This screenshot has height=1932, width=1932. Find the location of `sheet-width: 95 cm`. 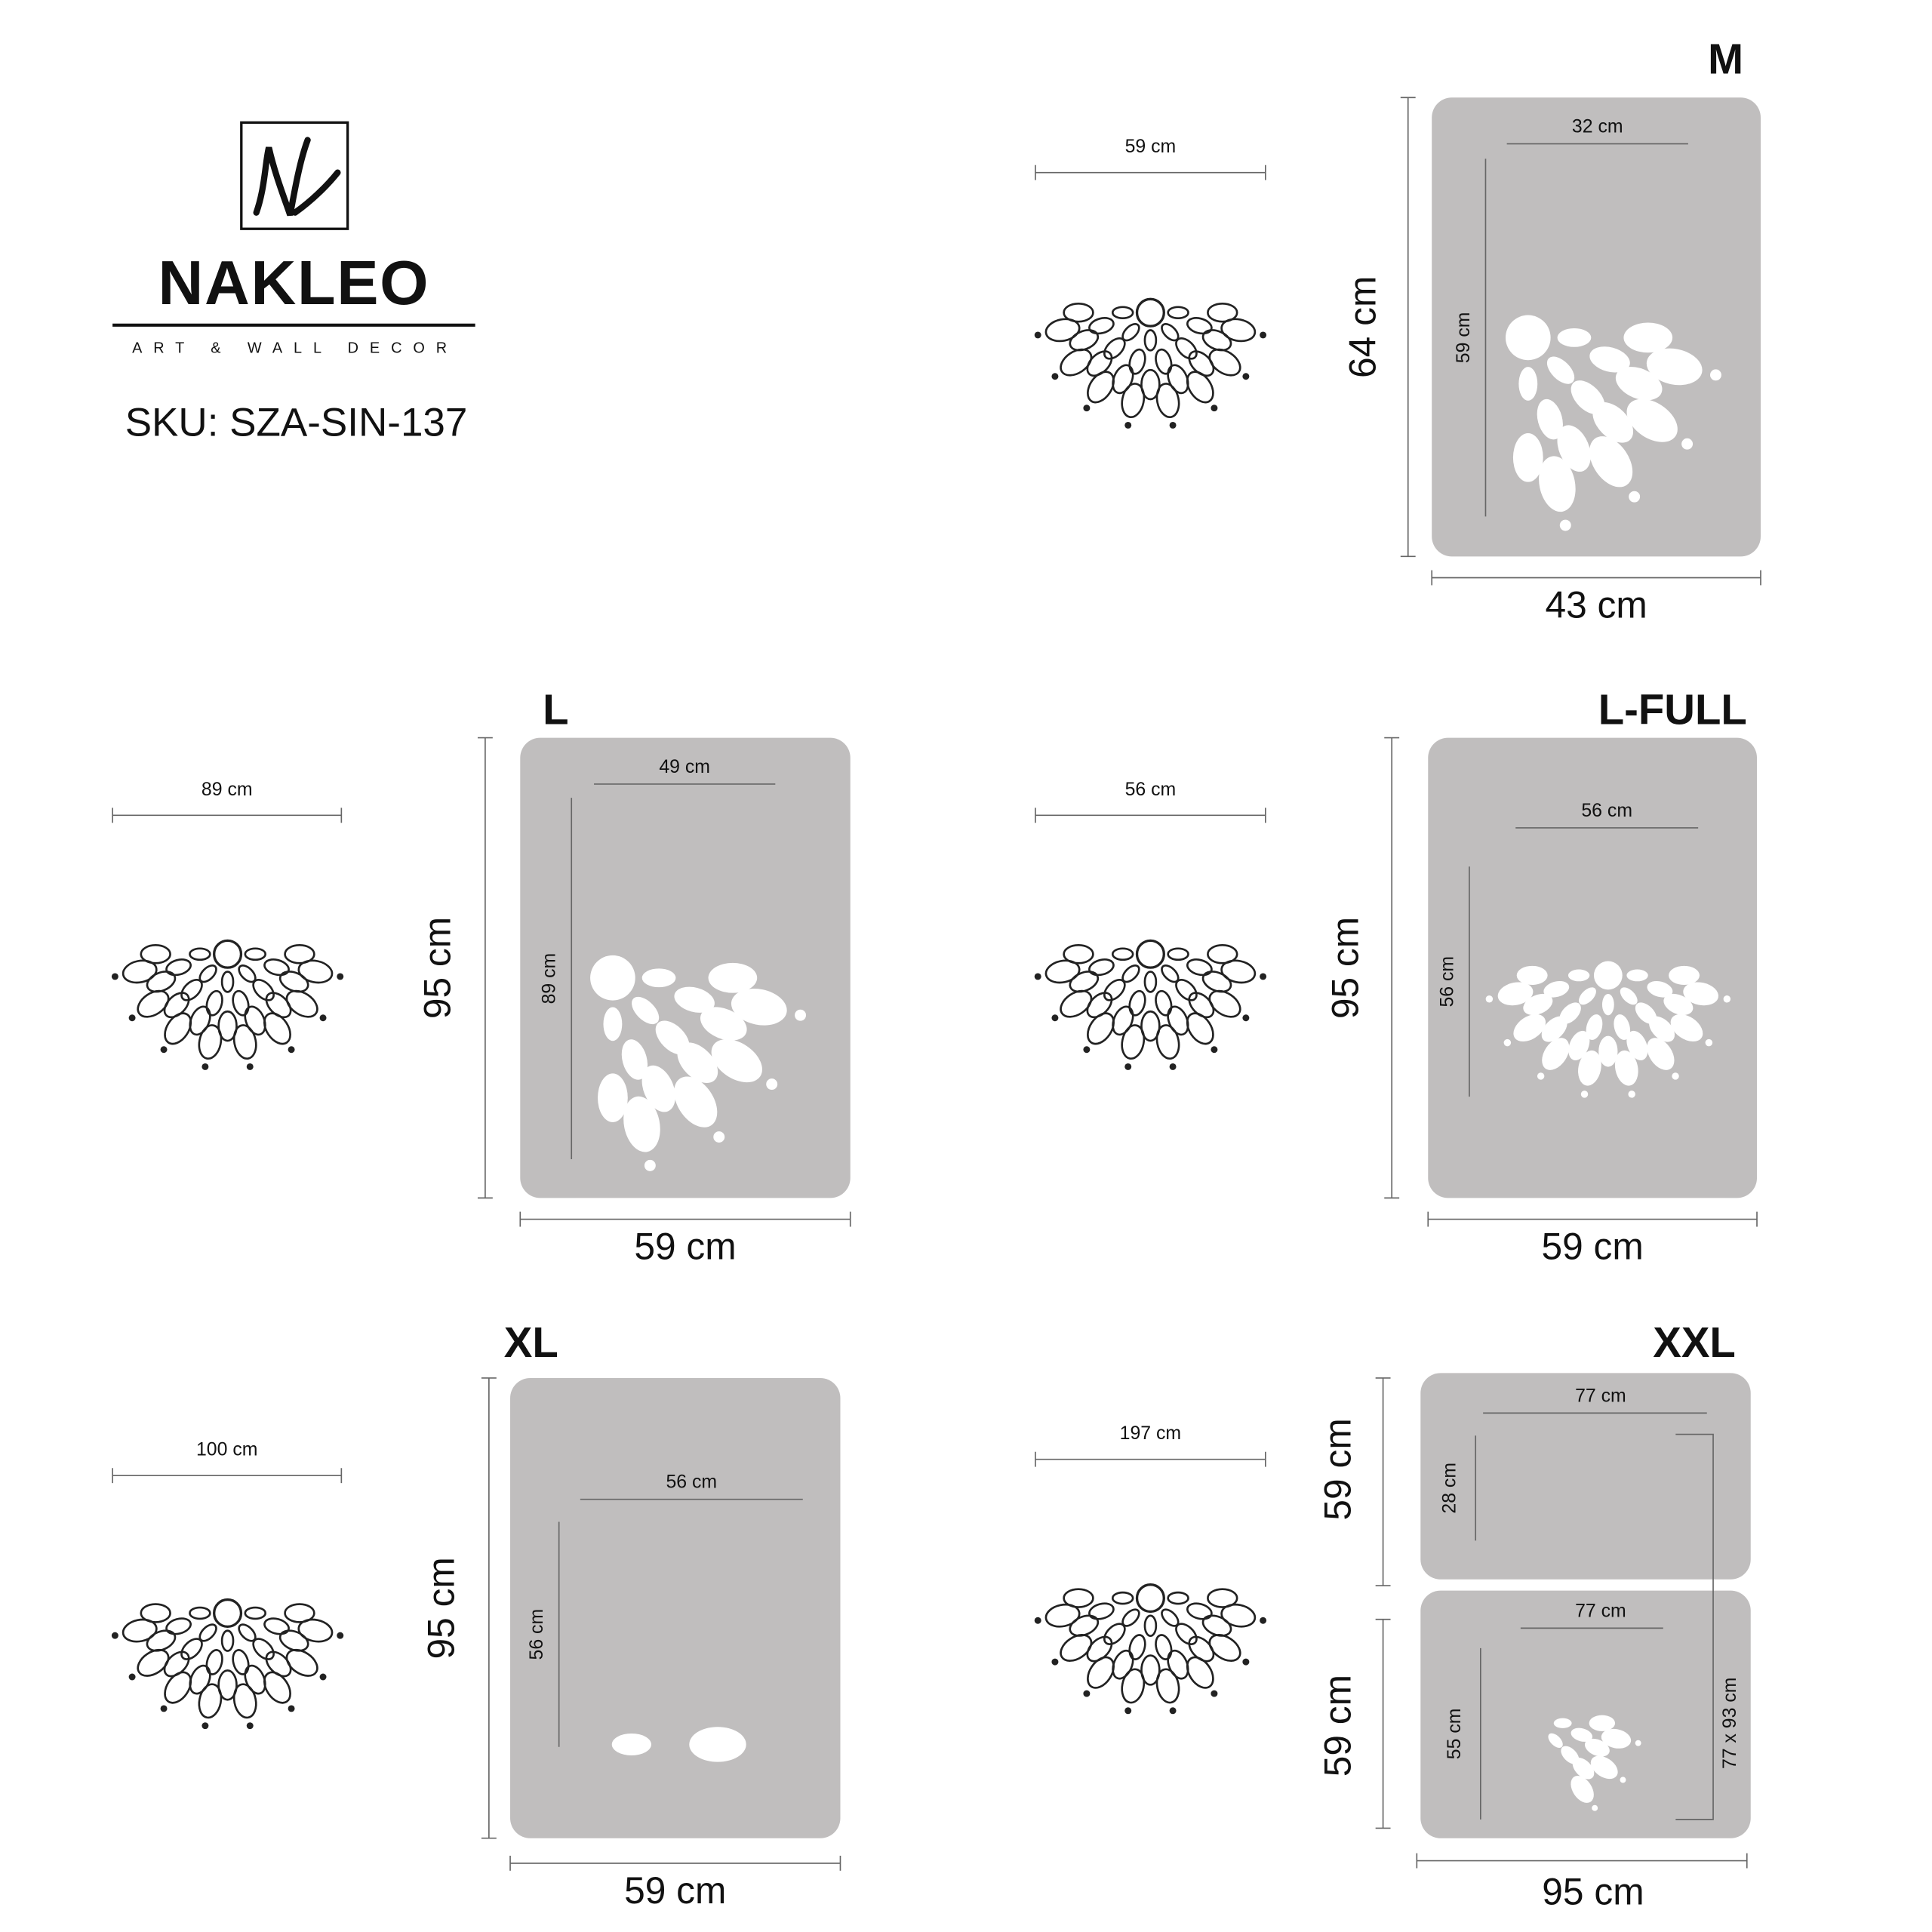

sheet-width: 95 cm is located at coordinates (1593, 1891).